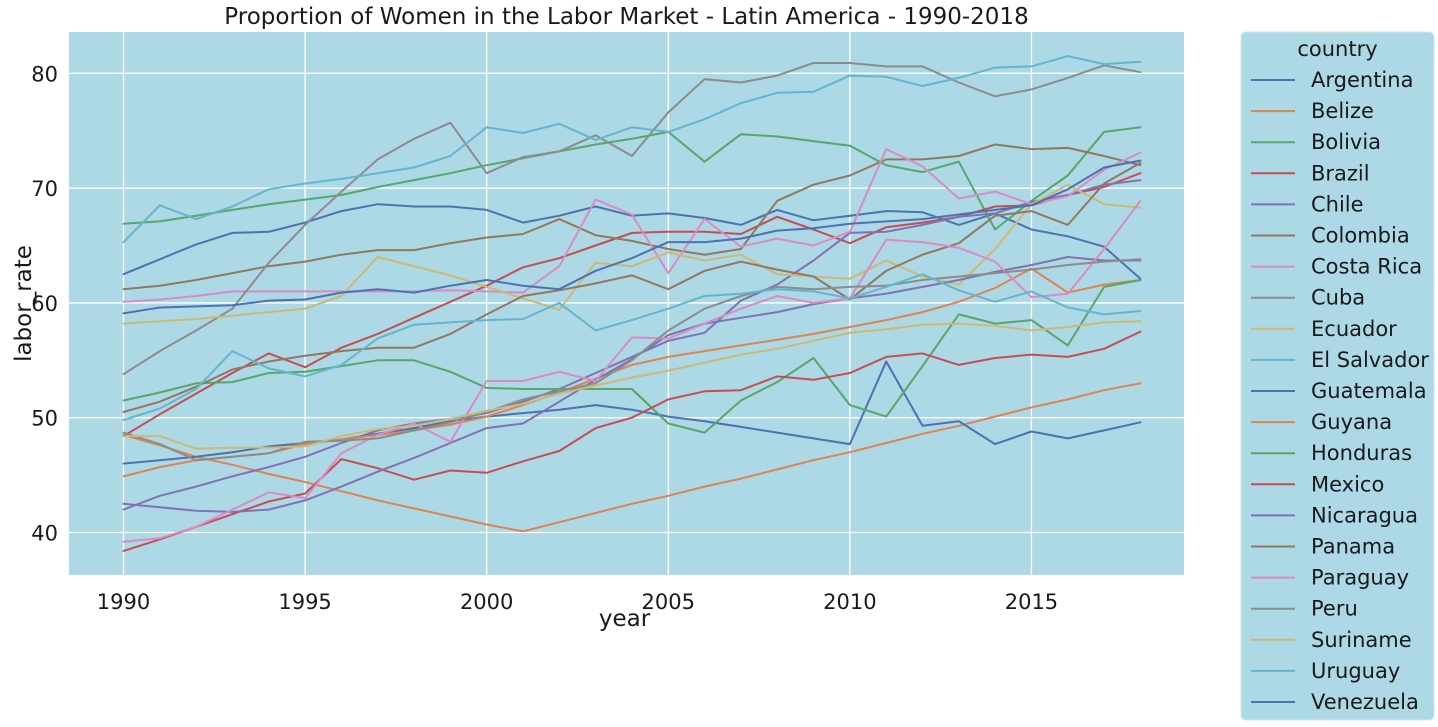  Describe the element at coordinates (625, 619) in the screenshot. I see `x-axis-label: year` at that location.